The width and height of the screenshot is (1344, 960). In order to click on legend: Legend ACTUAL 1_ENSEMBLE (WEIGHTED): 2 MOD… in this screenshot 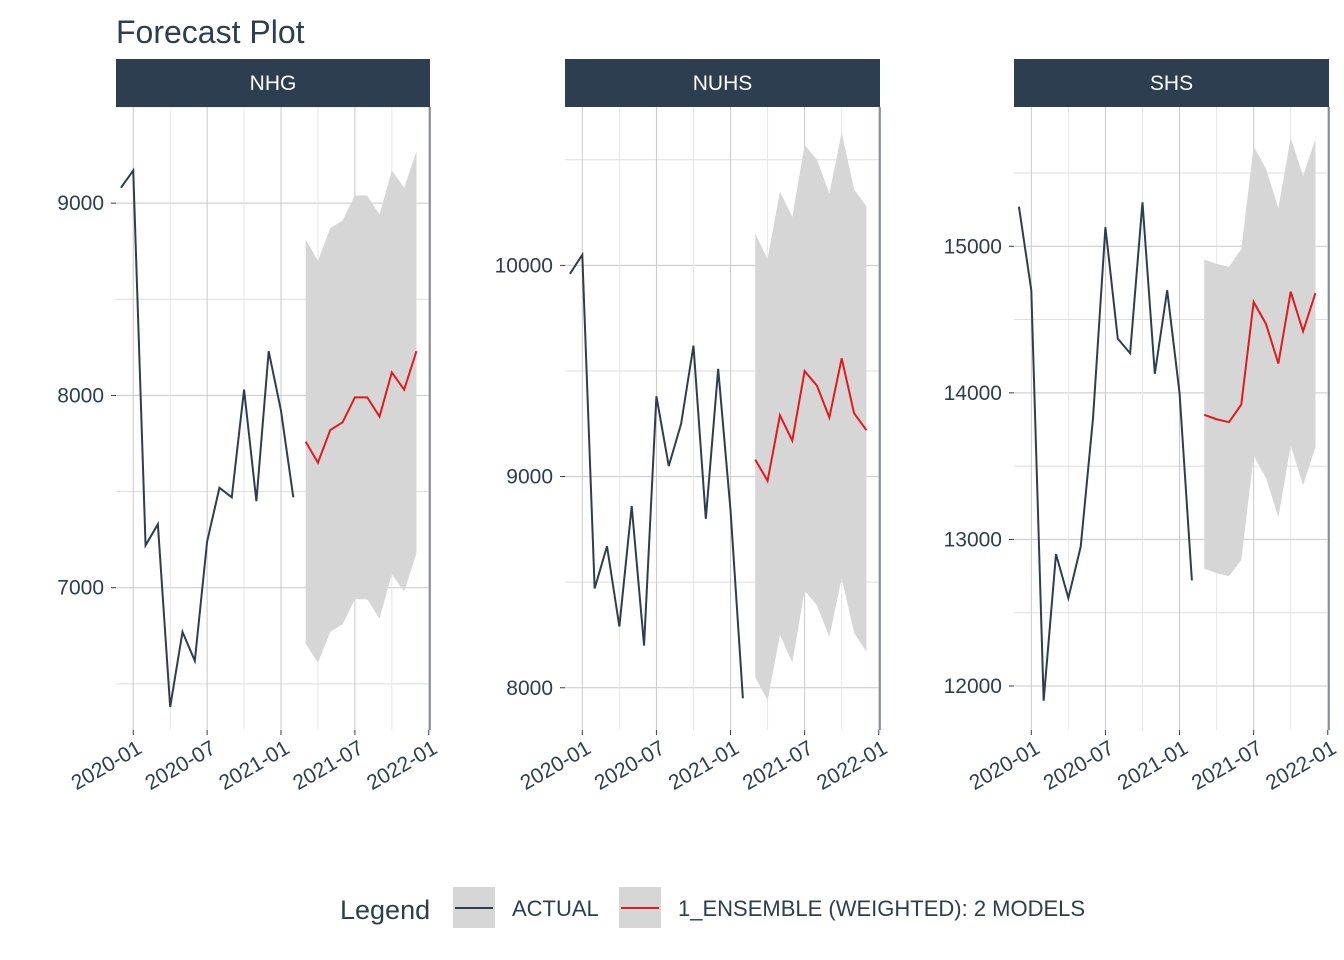, I will do `click(712, 907)`.